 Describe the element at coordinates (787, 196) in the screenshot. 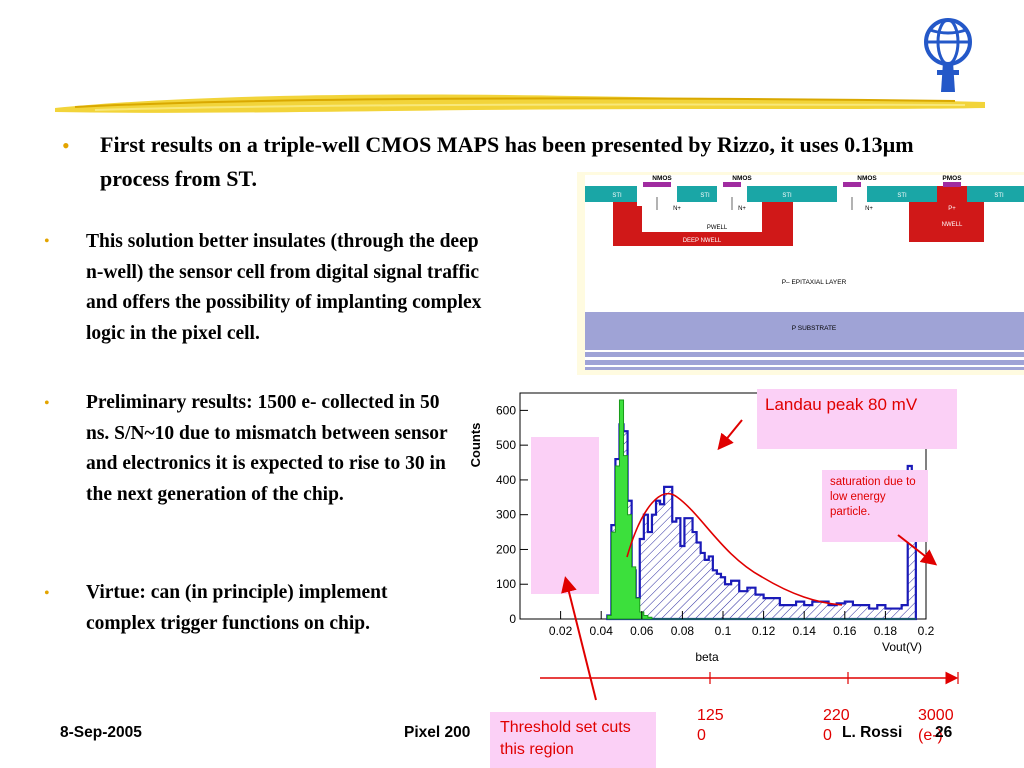

I see `sti-label-3: STI` at that location.